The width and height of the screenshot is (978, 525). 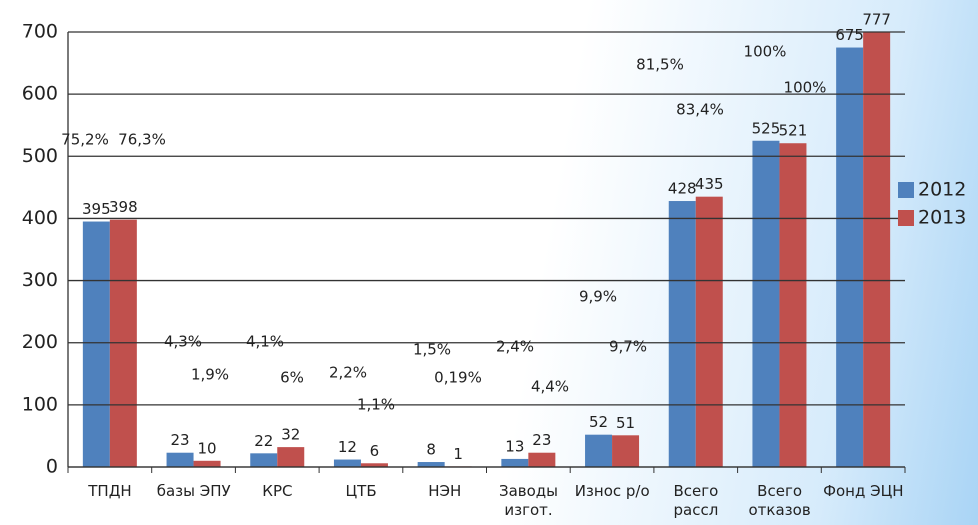 What do you see at coordinates (376, 405) in the screenshot?
I see `annotation: 1,1%` at bounding box center [376, 405].